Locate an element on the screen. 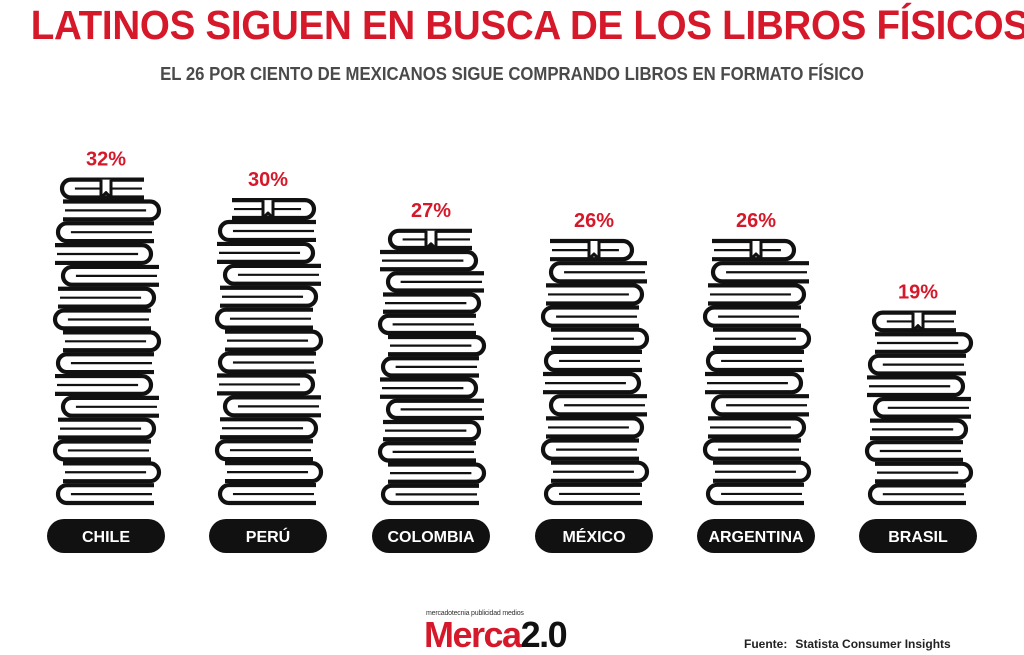 The width and height of the screenshot is (1024, 655). category-label: PERÚ is located at coordinates (268, 536).